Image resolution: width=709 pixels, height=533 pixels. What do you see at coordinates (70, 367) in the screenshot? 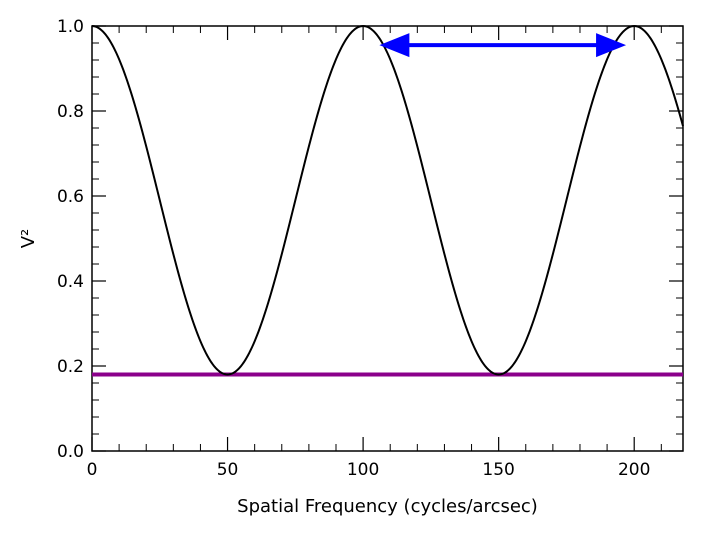
I see `y-tick-label: 0.2` at bounding box center [70, 367].